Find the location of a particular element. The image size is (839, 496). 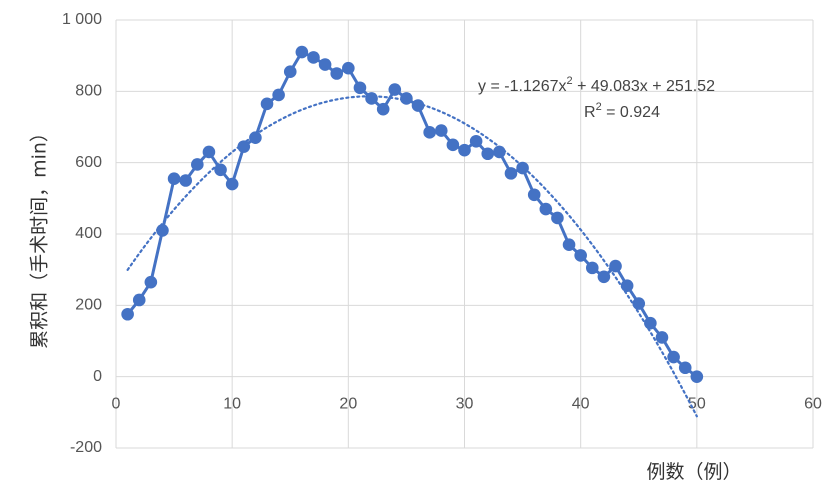

equation-superscript: 2 is located at coordinates (570, 81).